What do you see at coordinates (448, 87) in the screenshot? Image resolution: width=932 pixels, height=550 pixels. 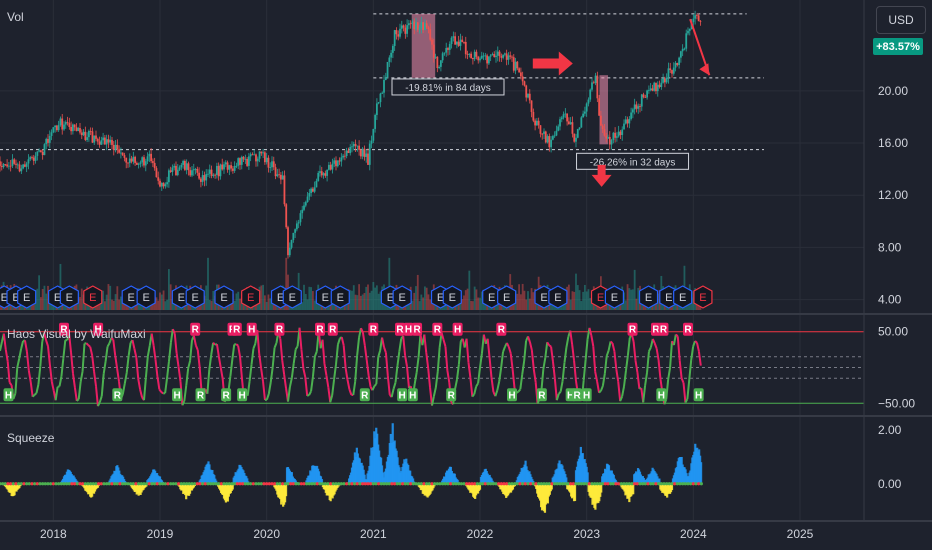 I see `annotation-box` at bounding box center [448, 87].